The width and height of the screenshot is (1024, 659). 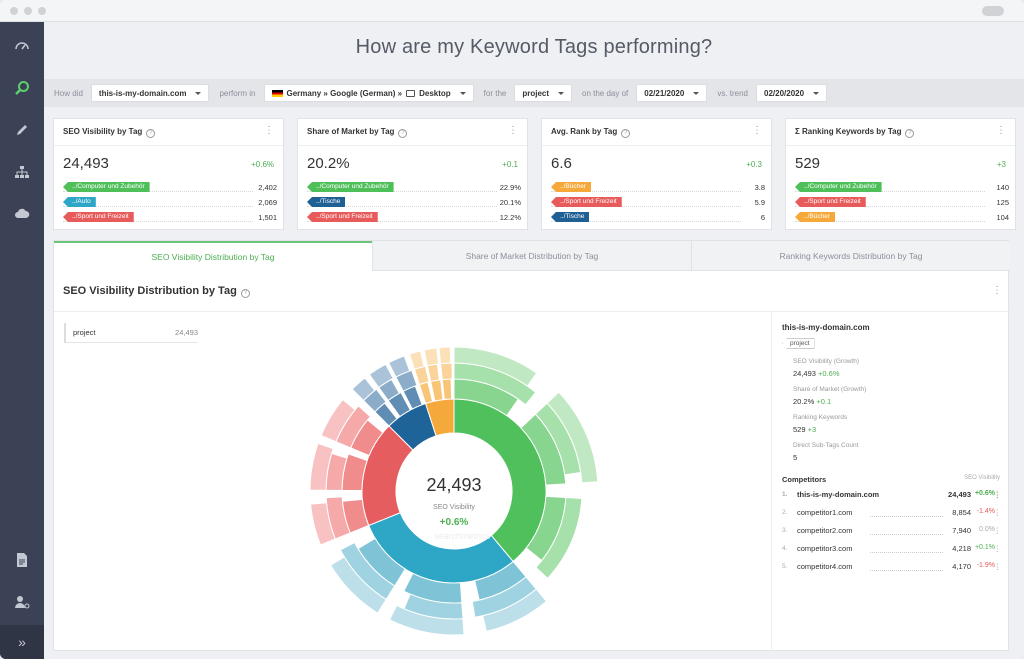 I want to click on tag-select-value: project, so click(x=536, y=93).